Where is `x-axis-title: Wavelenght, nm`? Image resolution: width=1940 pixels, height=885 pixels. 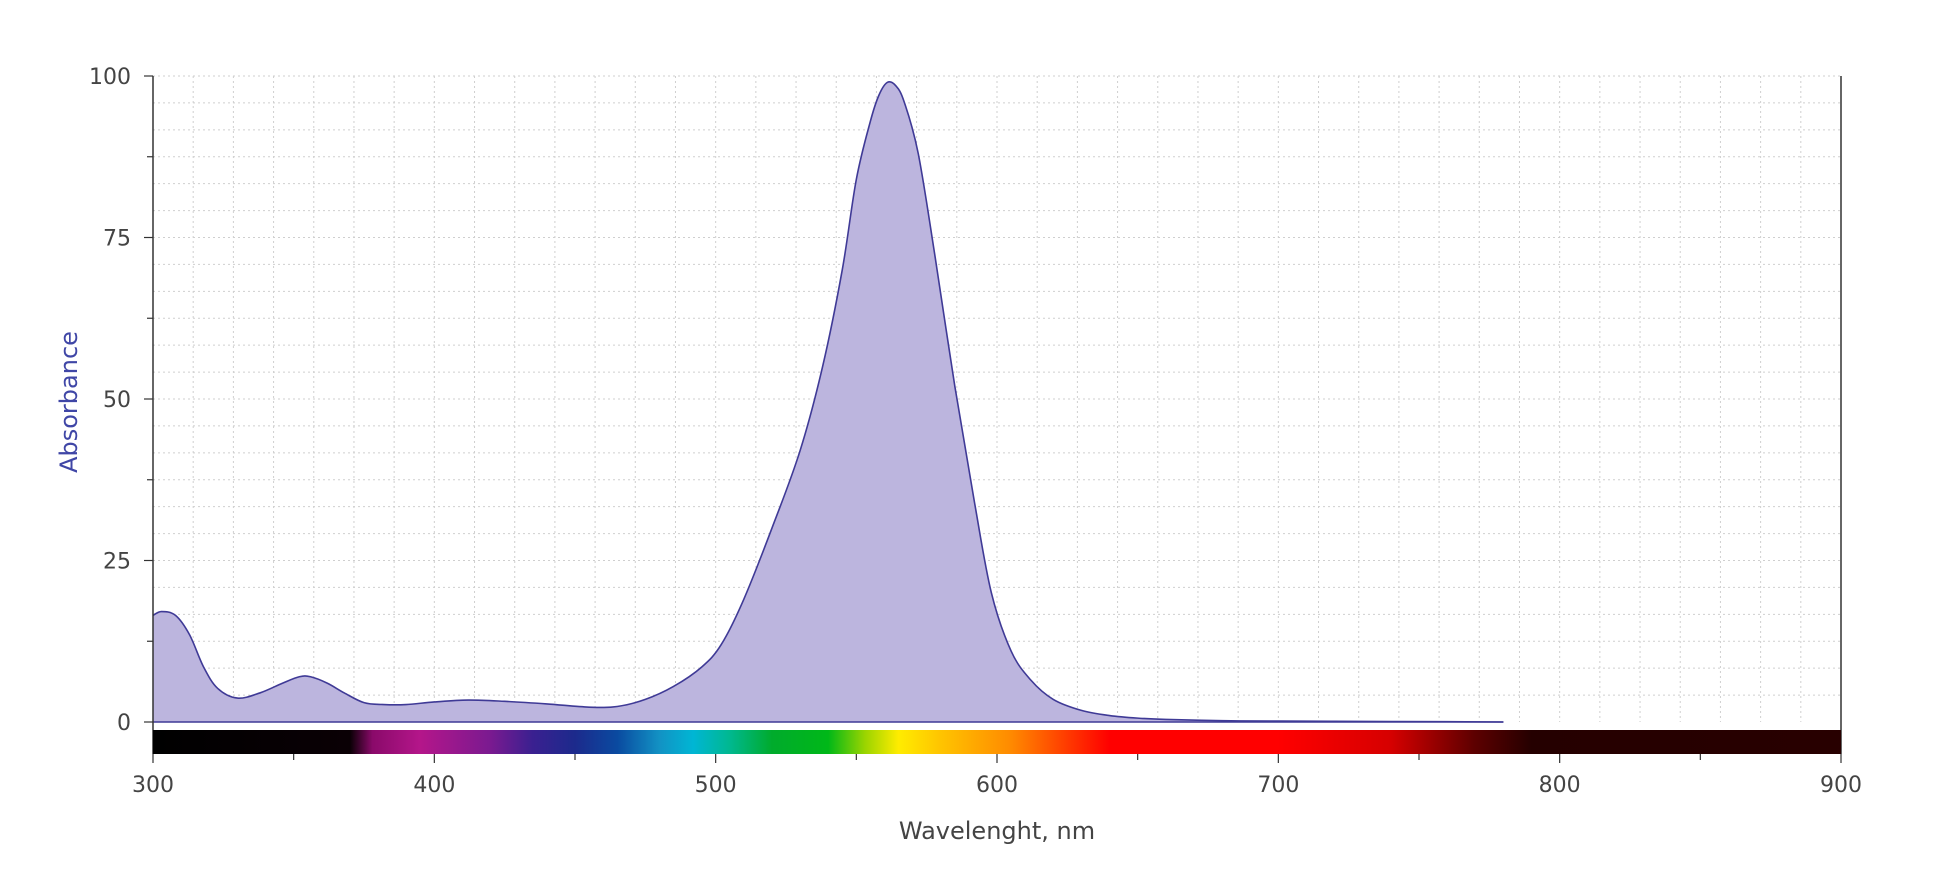 x-axis-title: Wavelenght, nm is located at coordinates (997, 831).